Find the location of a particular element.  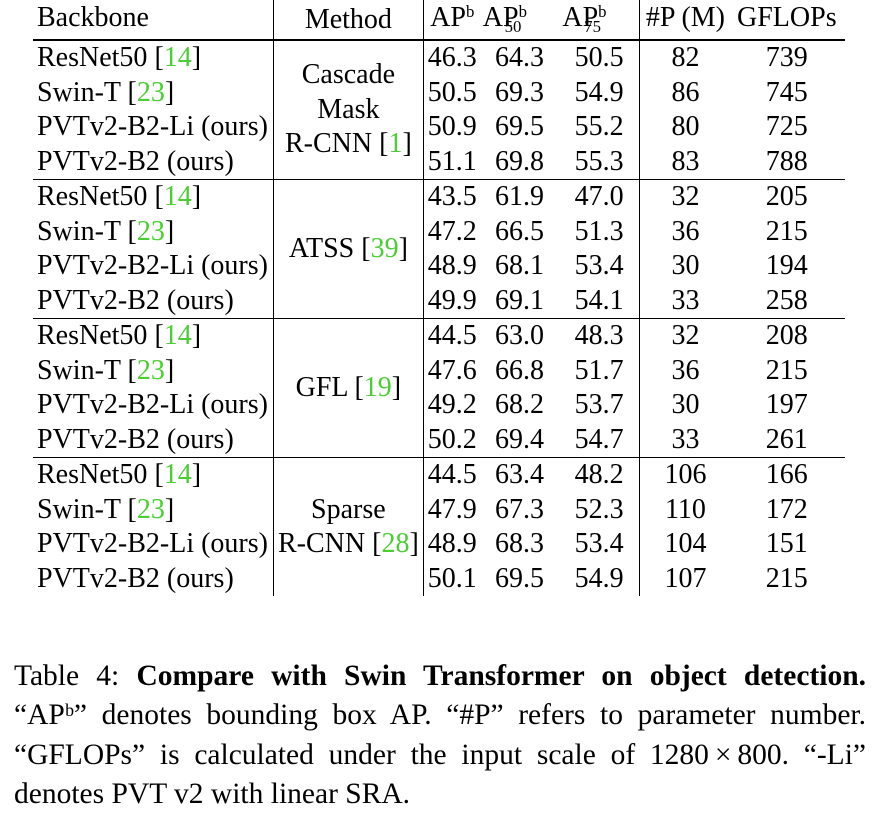

cell-ap50: 68.3 is located at coordinates (520, 543).